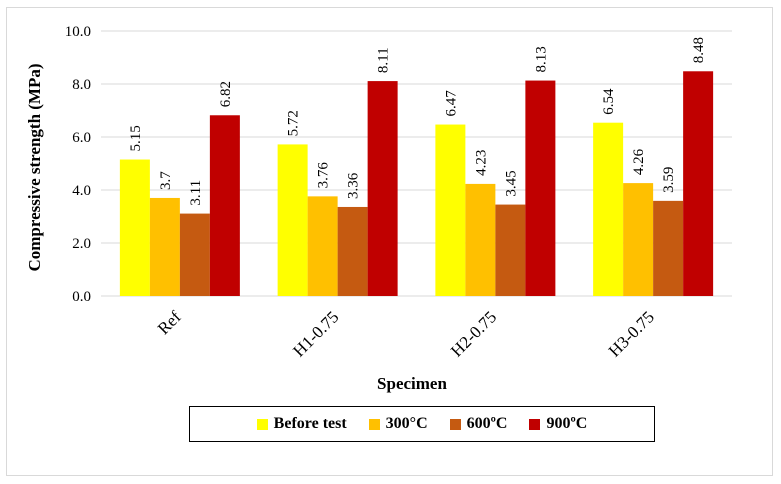  What do you see at coordinates (166, 180) in the screenshot?
I see `data-label: 3.7` at bounding box center [166, 180].